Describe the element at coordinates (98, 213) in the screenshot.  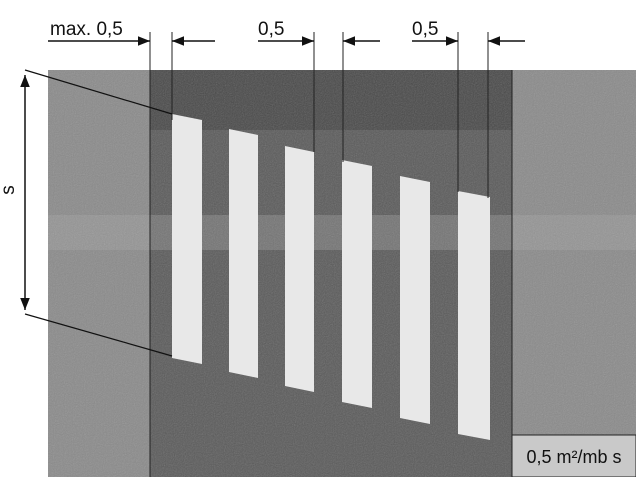
I see `extension-lines` at that location.